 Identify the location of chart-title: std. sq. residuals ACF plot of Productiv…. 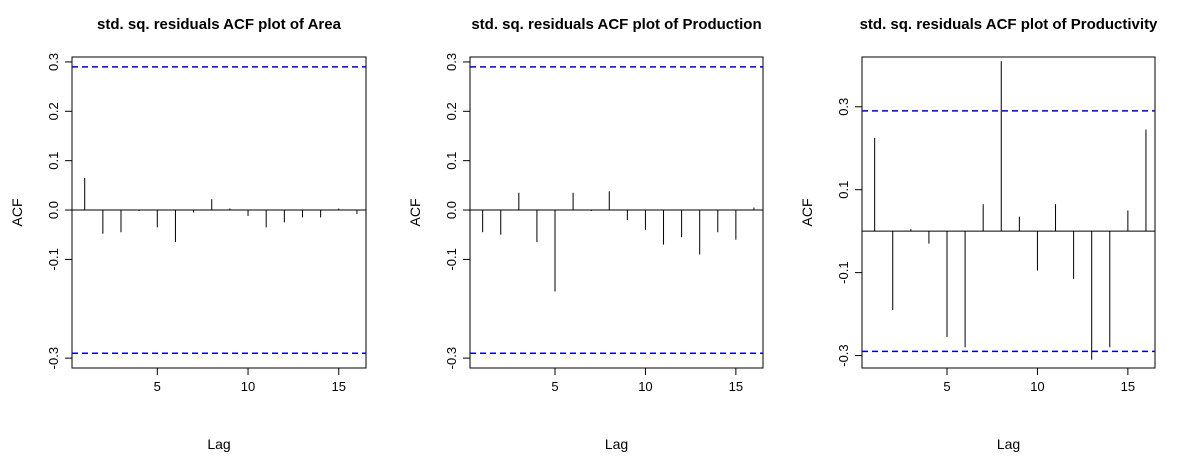
(1009, 24).